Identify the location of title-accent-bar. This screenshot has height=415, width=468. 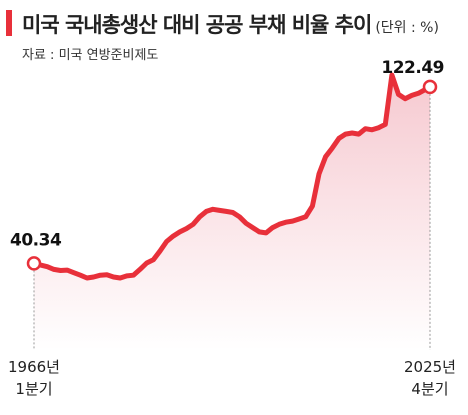
(9, 23).